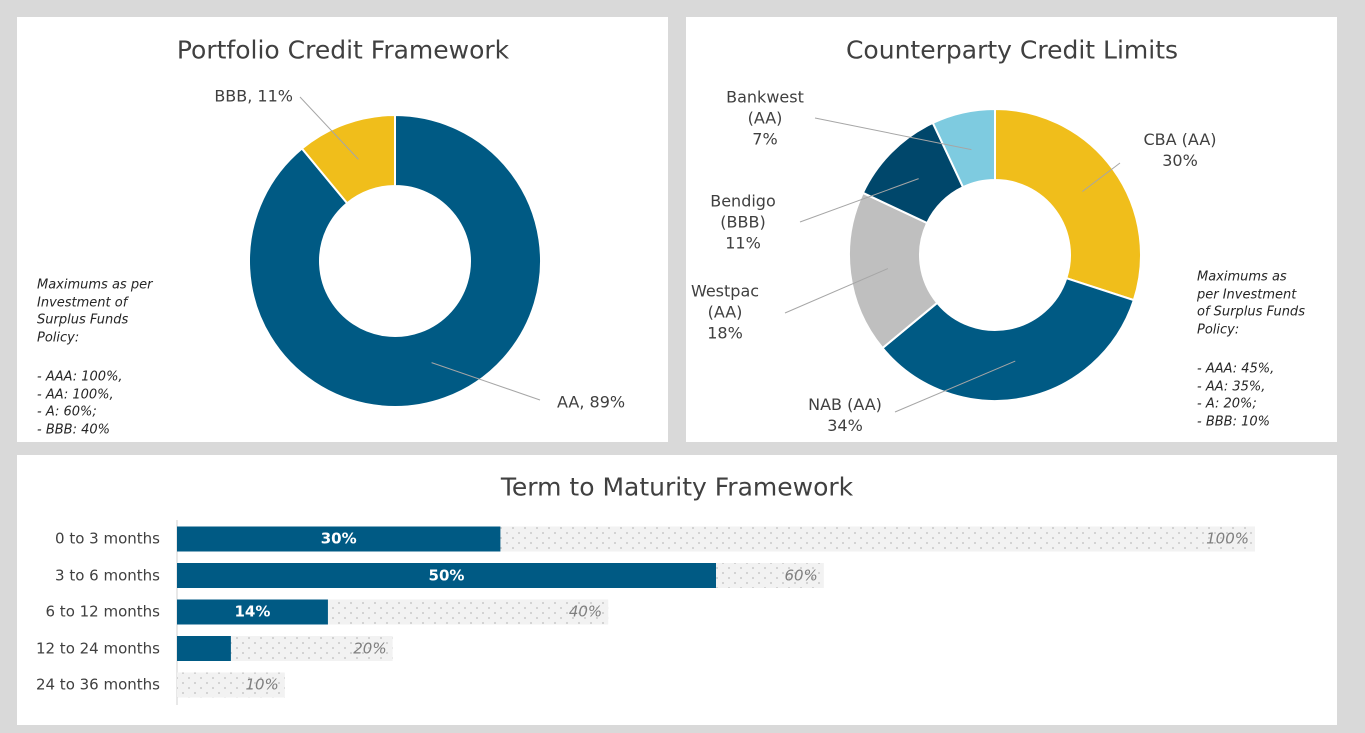  What do you see at coordinates (591, 402) in the screenshot?
I see `slice-label: AA, 89%` at bounding box center [591, 402].